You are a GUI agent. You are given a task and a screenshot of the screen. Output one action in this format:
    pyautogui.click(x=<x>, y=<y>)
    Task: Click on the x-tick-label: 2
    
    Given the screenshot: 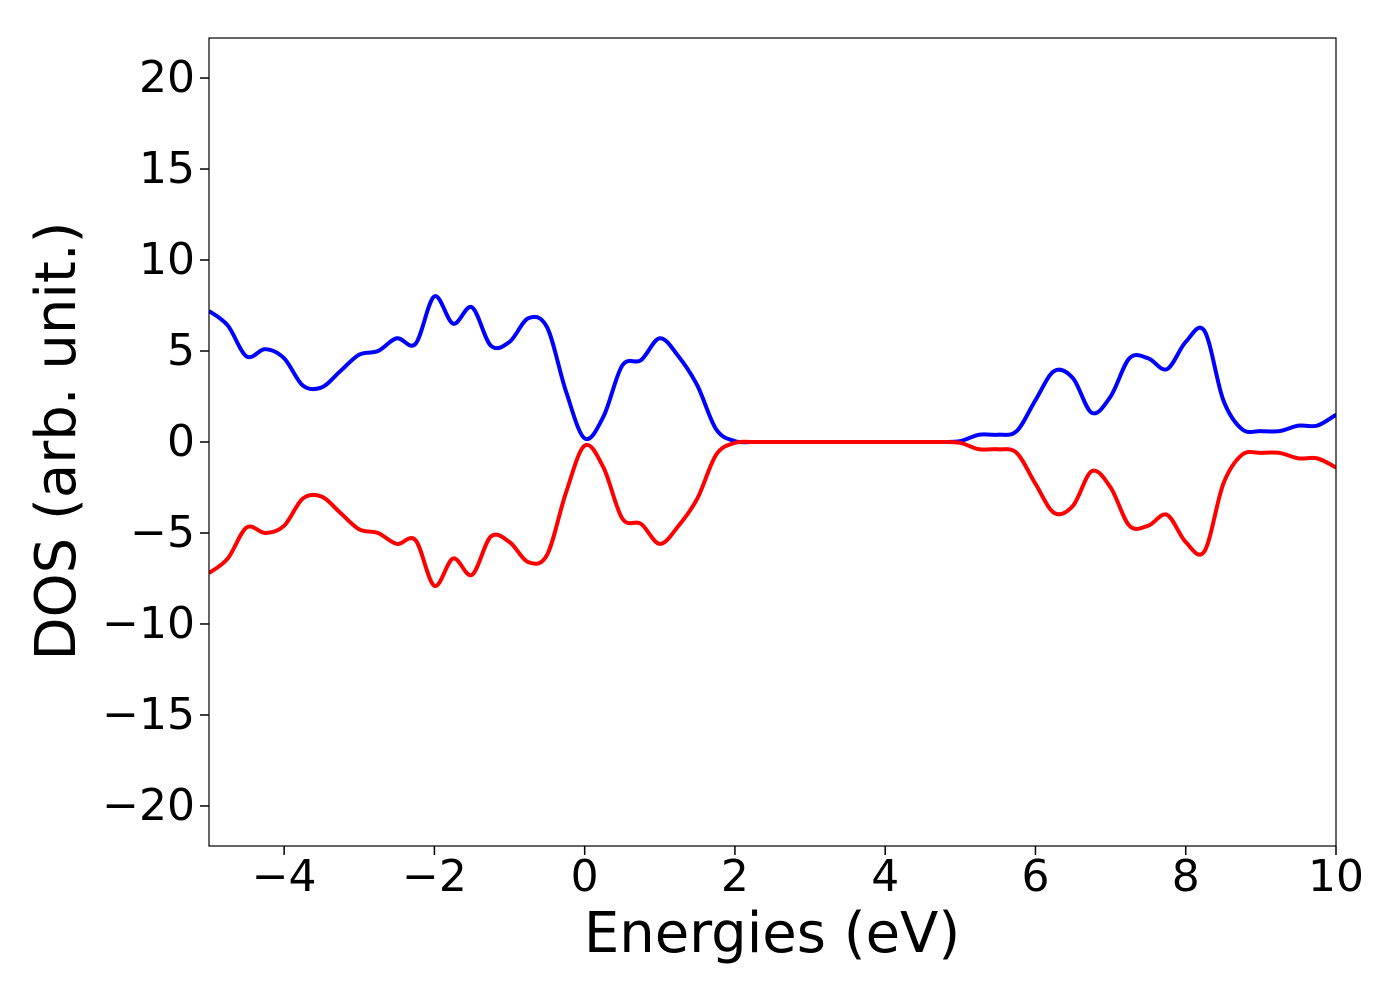 What is the action you would take?
    pyautogui.click(x=735, y=876)
    